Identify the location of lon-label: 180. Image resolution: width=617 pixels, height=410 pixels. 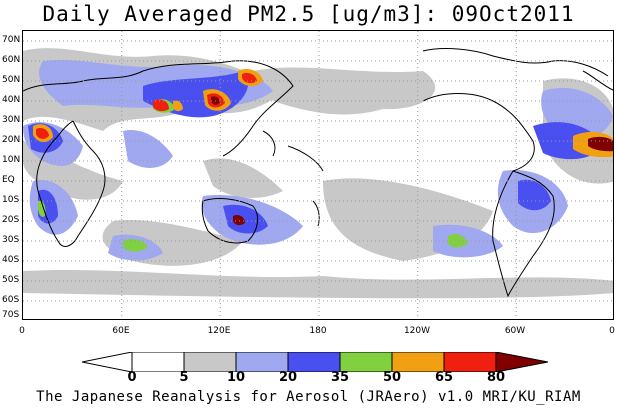
(318, 331).